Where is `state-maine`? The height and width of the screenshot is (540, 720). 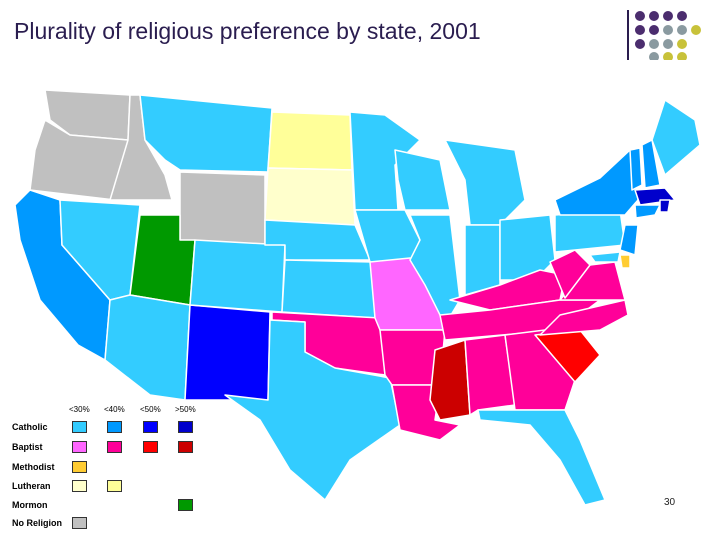 state-maine is located at coordinates (676, 137).